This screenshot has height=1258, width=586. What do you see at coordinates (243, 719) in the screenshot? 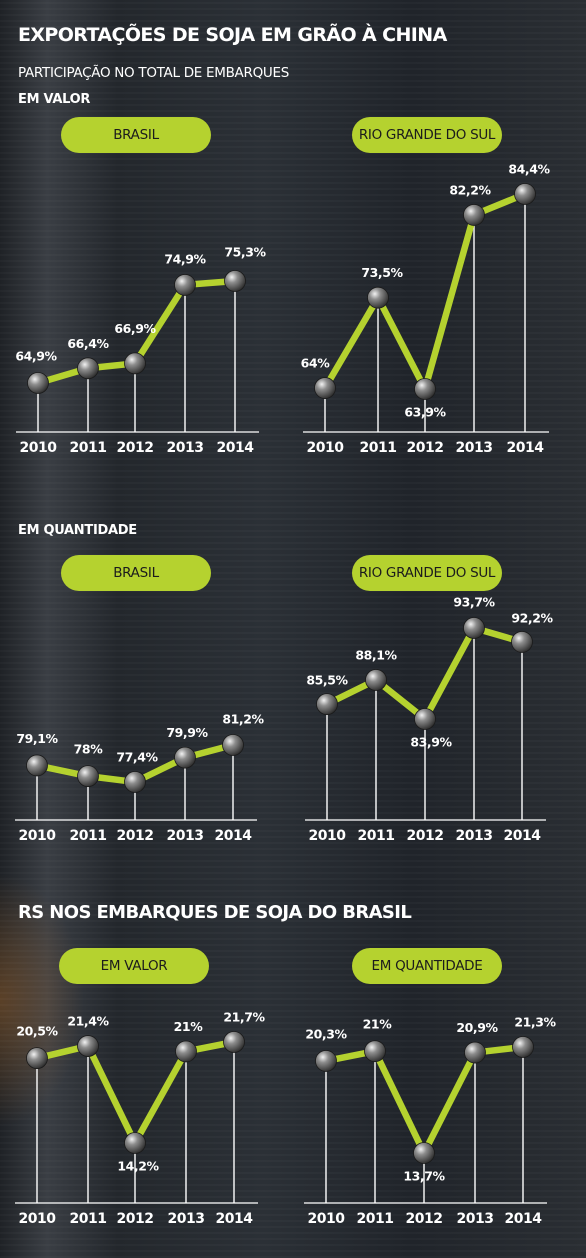
I see `data-label: 81,2%` at bounding box center [243, 719].